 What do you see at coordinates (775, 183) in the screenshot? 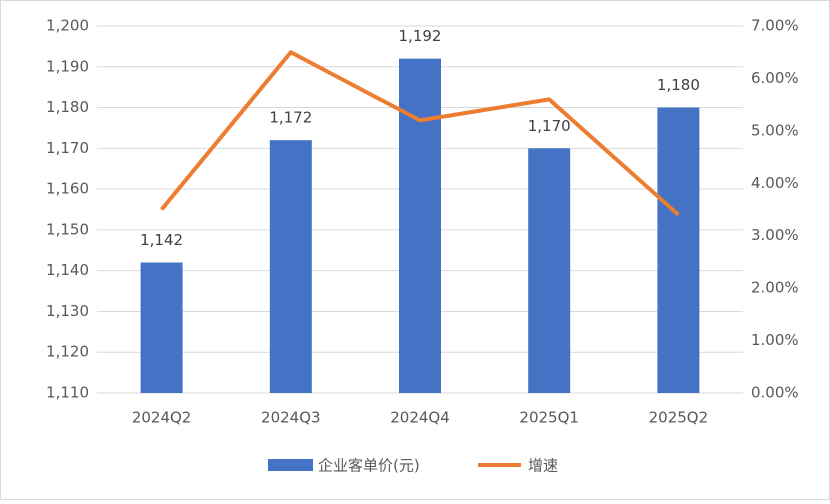
I see `y2-tick-label: 4.00%` at bounding box center [775, 183].